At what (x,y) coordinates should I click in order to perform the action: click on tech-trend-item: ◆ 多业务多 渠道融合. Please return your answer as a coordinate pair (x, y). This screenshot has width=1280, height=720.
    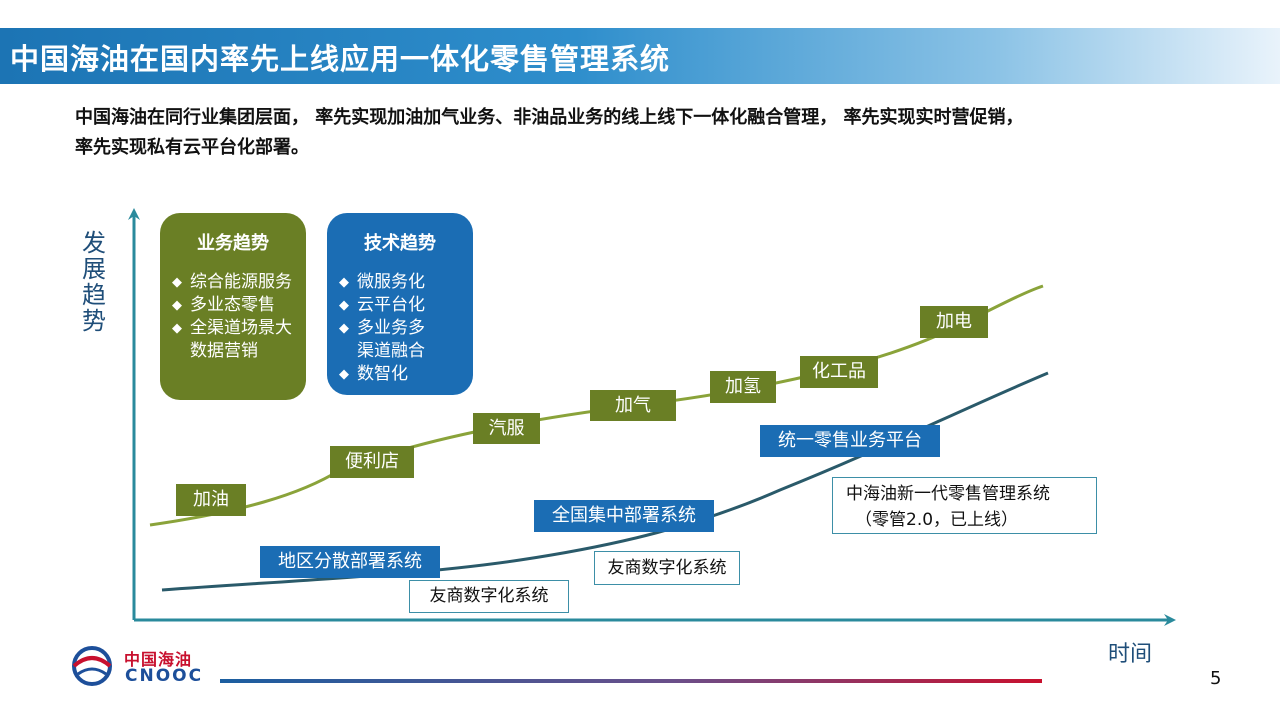
    Looking at the image, I should click on (401, 340).